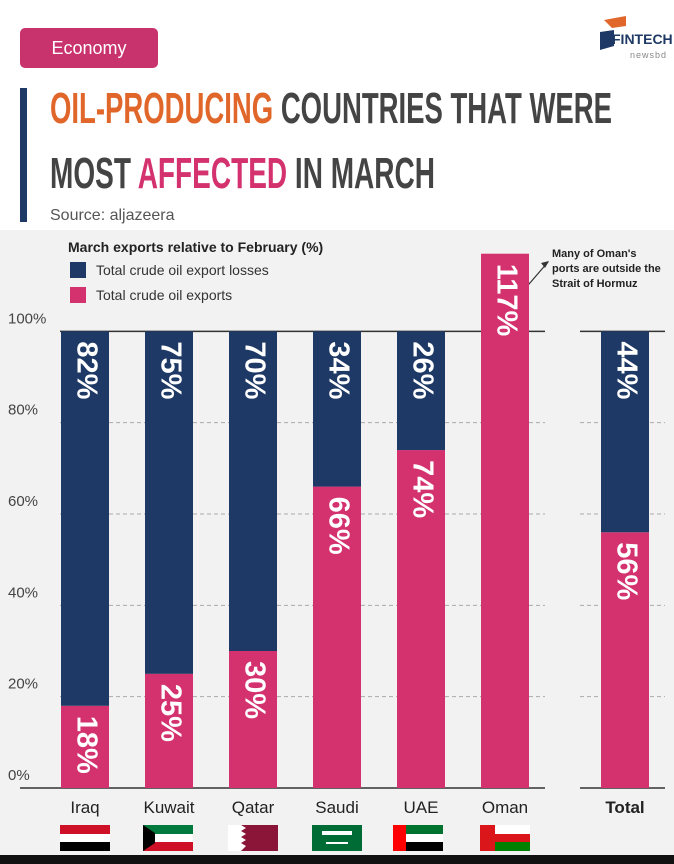 The image size is (674, 864). Describe the element at coordinates (422, 489) in the screenshot. I see `value-label: 74%` at that location.